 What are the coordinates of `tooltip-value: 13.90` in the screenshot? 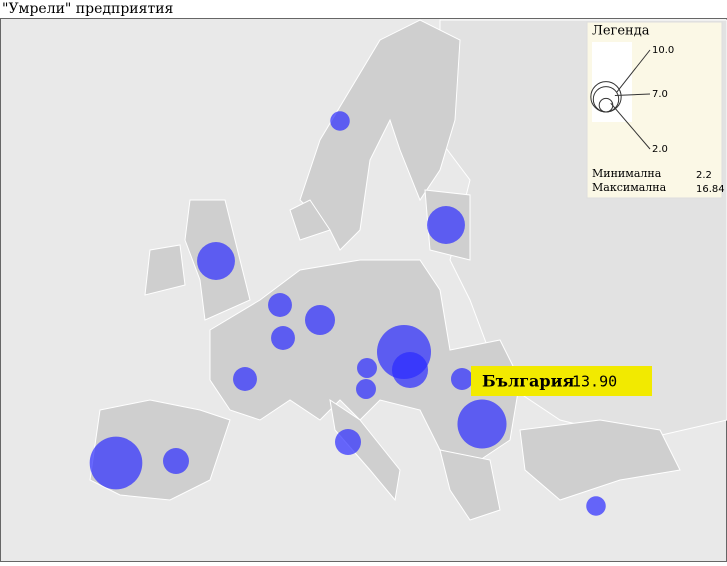 It's located at (594, 382).